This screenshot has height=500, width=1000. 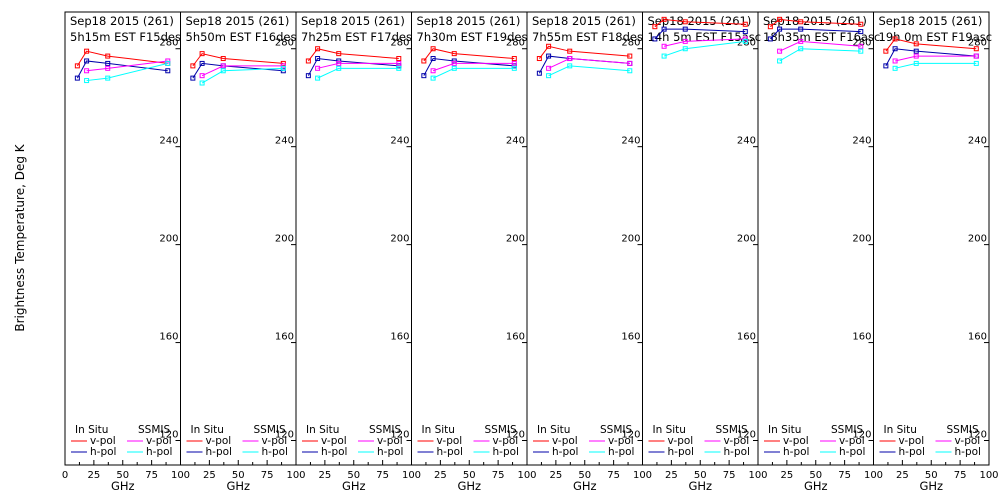 I want to click on panel-title-time: 7h30m EST F19des, so click(x=472, y=37).